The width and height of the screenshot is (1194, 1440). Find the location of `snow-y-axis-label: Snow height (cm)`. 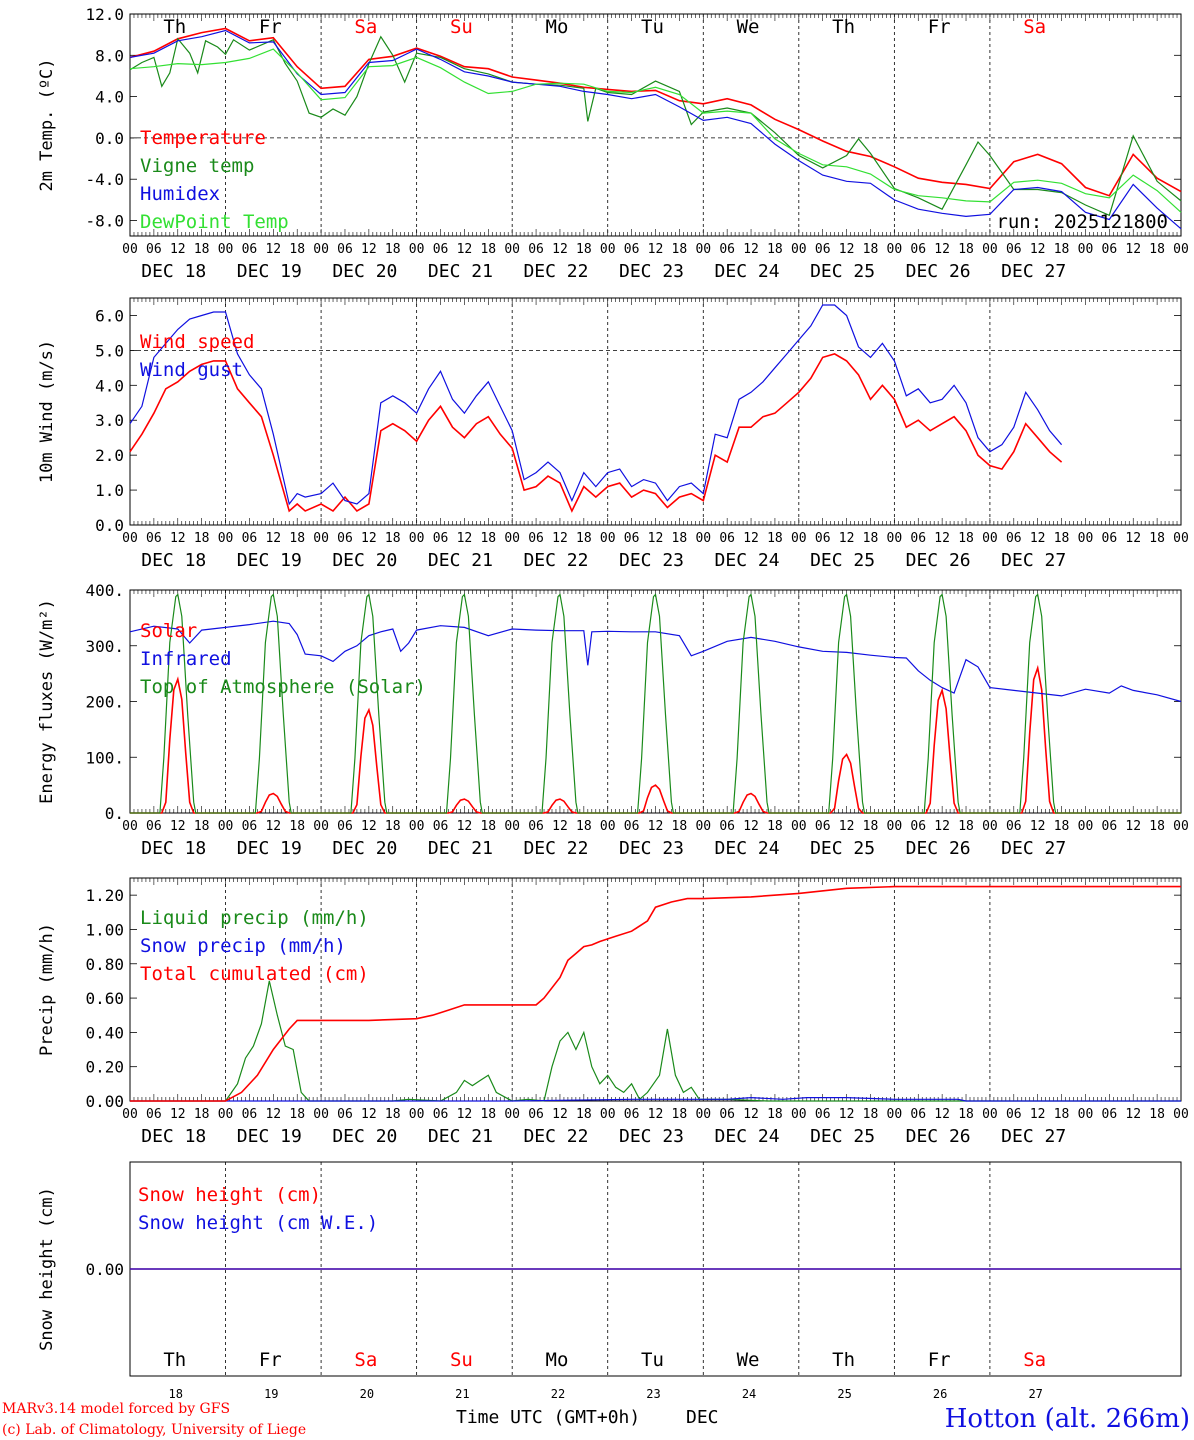

snow-y-axis-label: Snow height (cm) is located at coordinates (47, 1269).